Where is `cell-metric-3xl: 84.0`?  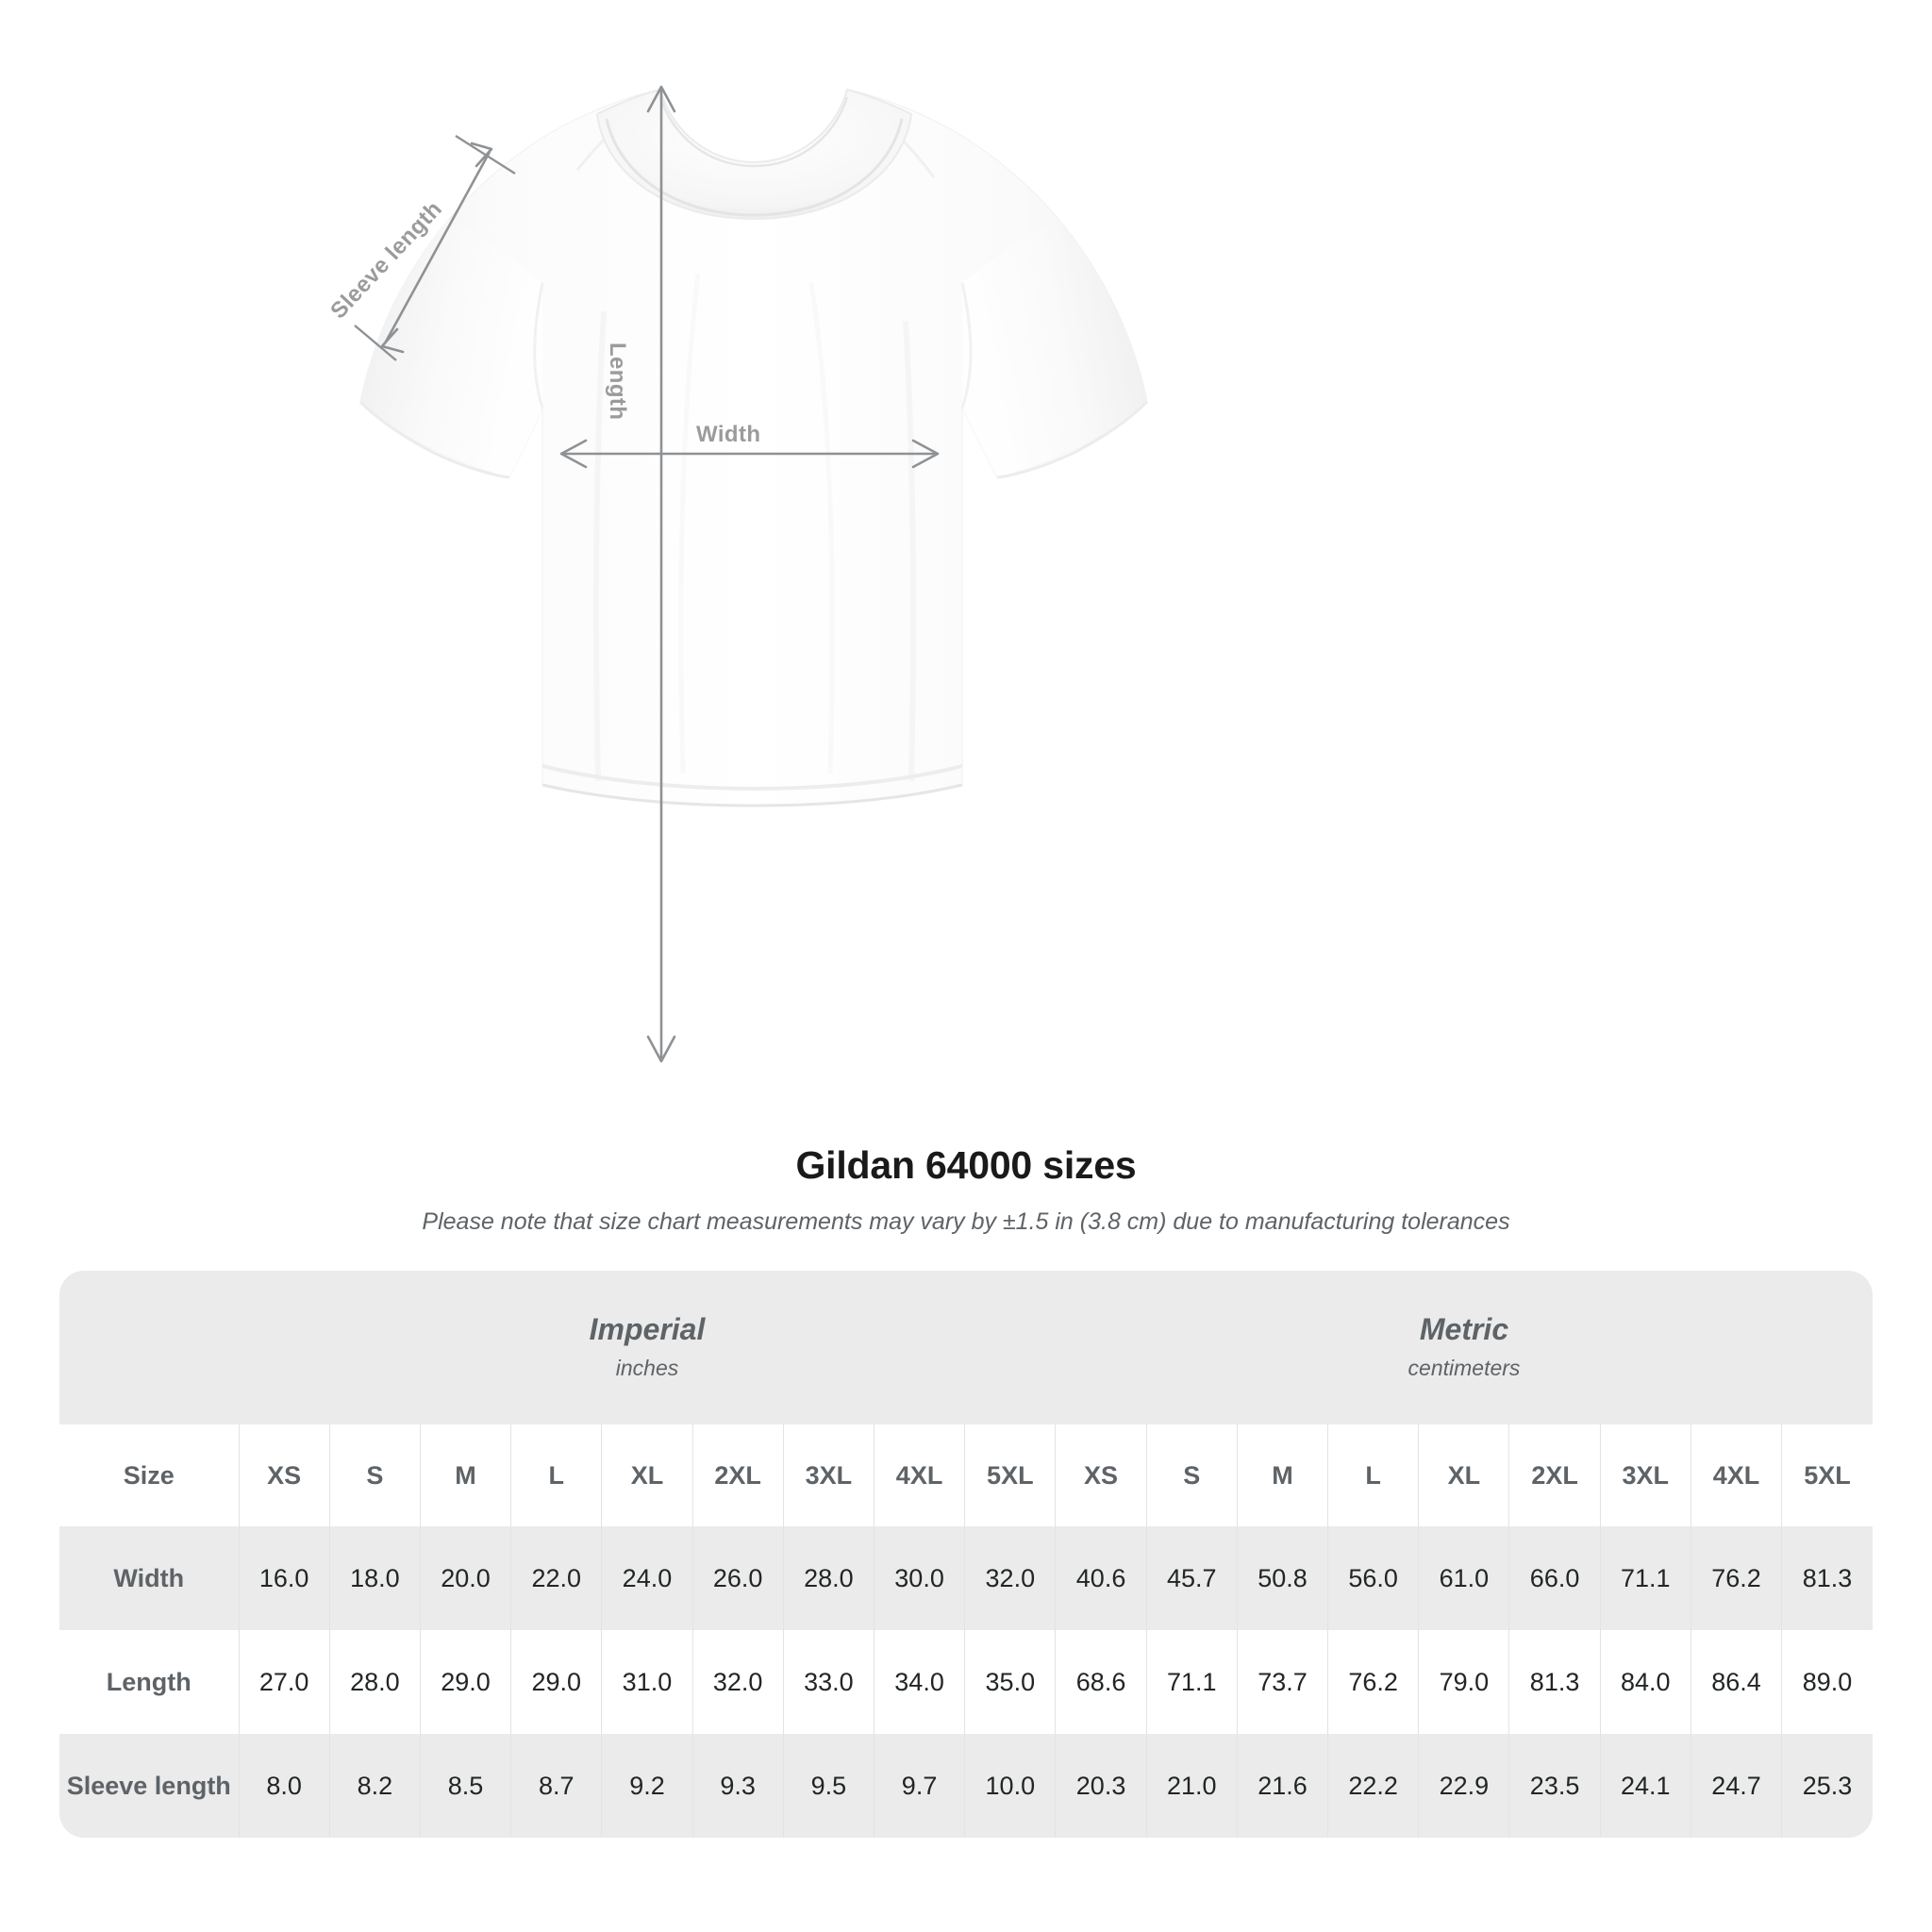 cell-metric-3xl: 84.0 is located at coordinates (1645, 1682).